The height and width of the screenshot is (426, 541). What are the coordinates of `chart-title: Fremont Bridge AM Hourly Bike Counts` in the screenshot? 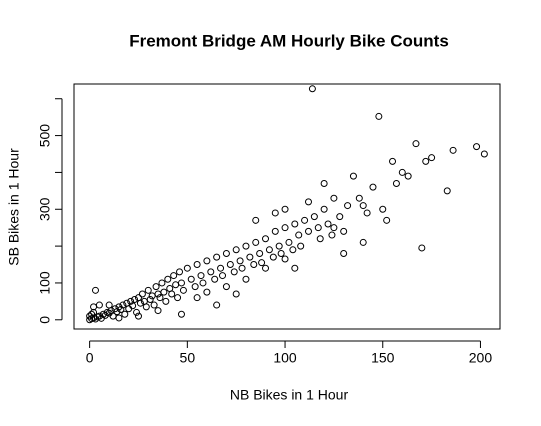 It's located at (289, 40).